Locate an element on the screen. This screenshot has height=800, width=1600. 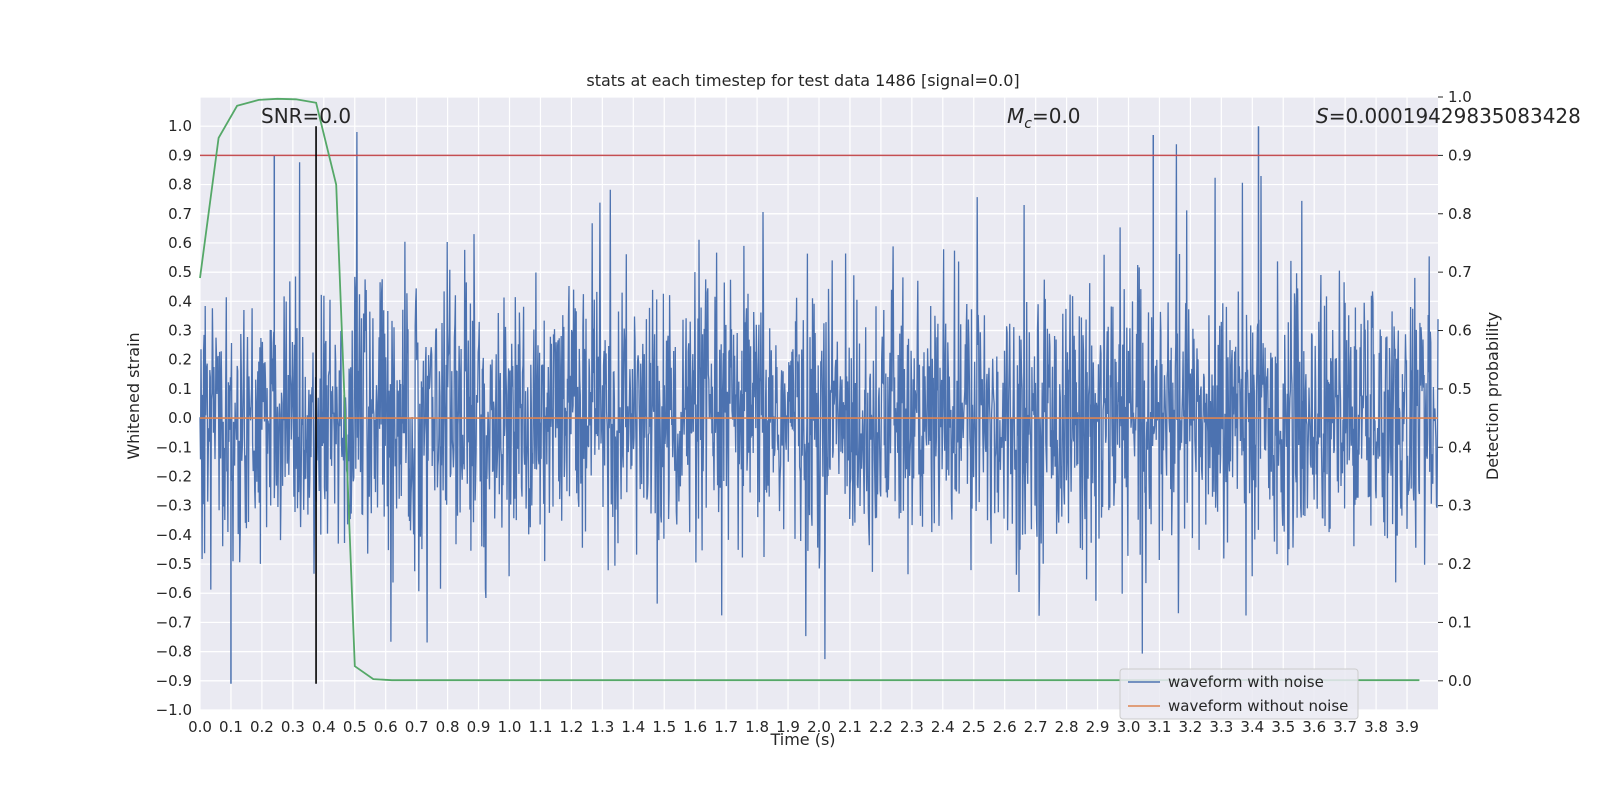
legend-box is located at coordinates (1239, 694).